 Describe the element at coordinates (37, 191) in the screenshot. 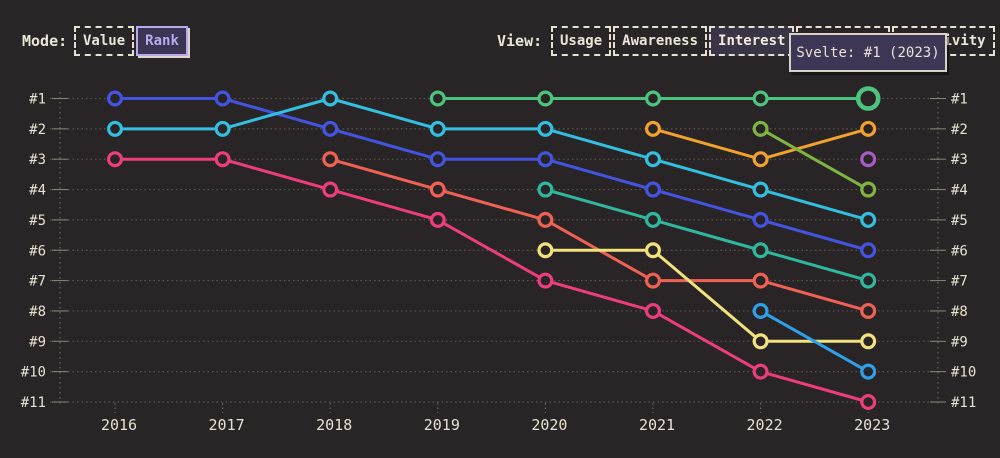

I see `rank-label-left-4: #4` at that location.